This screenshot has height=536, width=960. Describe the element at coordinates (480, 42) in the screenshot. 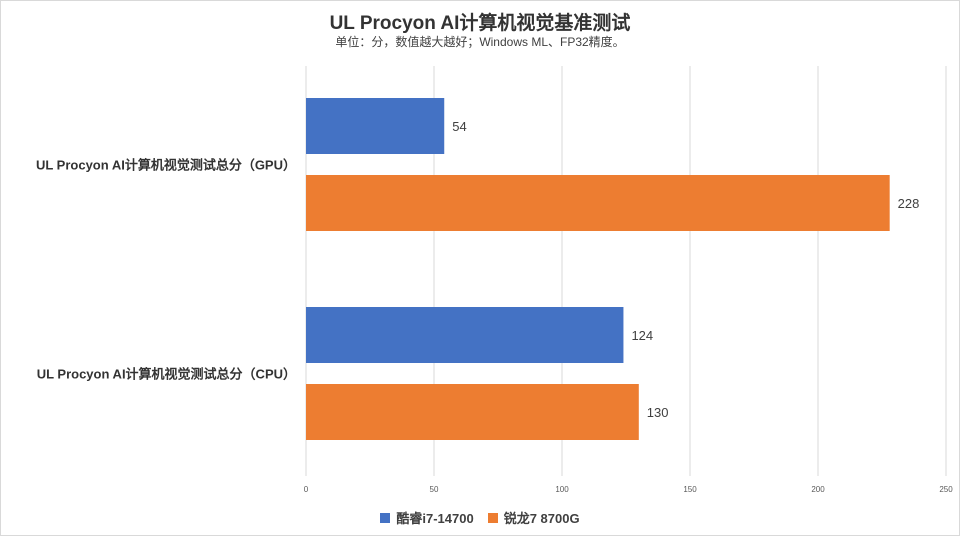

I see `chart-subtitle: 单位：分，数值越大越好；Windows ML、FP32精度。` at that location.